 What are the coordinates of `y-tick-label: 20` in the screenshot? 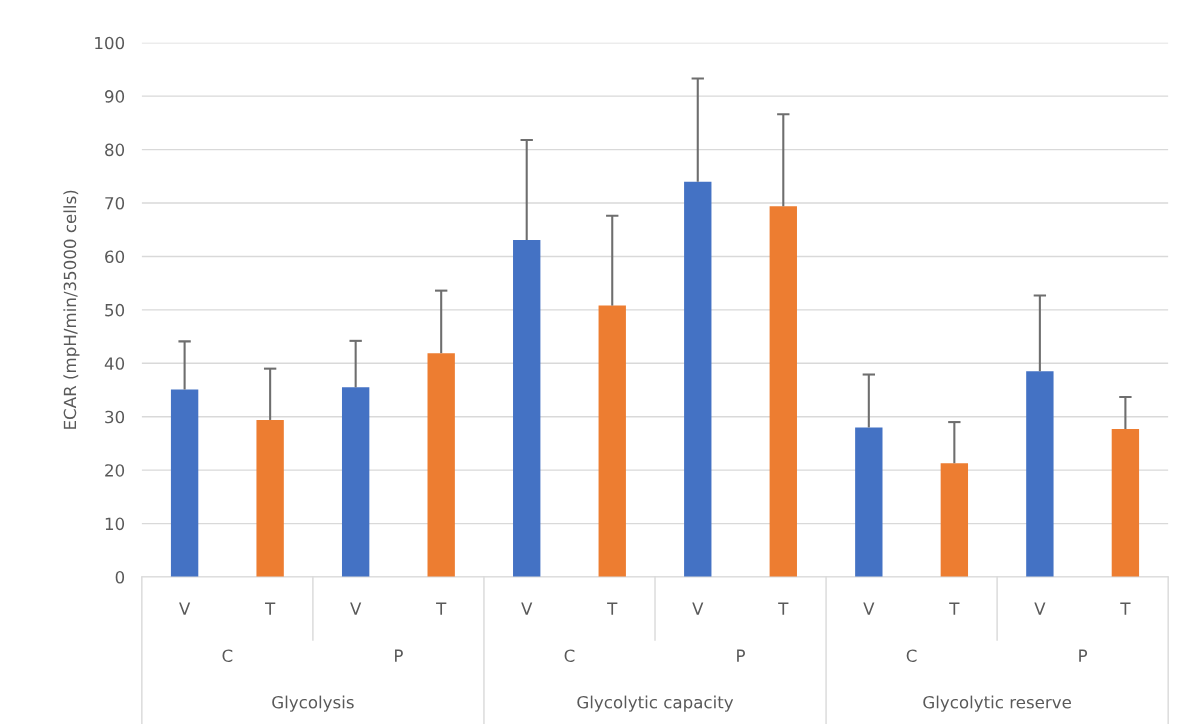 It's located at (115, 470).